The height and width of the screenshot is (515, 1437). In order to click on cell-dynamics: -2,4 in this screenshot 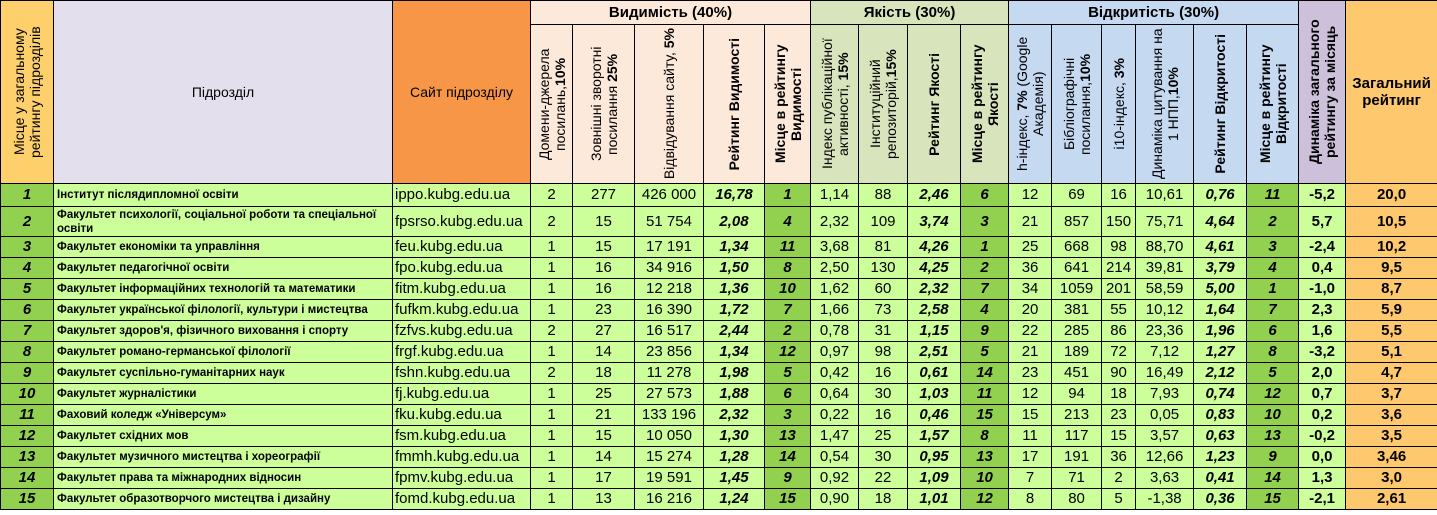, I will do `click(1322, 247)`.